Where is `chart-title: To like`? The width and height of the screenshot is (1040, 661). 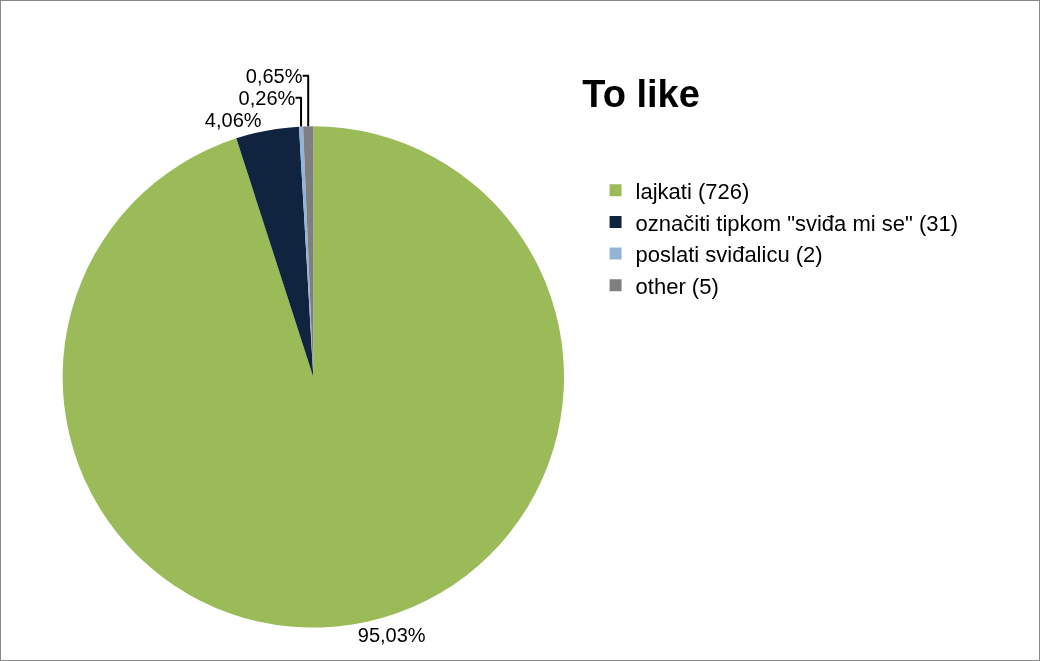 chart-title: To like is located at coordinates (641, 93).